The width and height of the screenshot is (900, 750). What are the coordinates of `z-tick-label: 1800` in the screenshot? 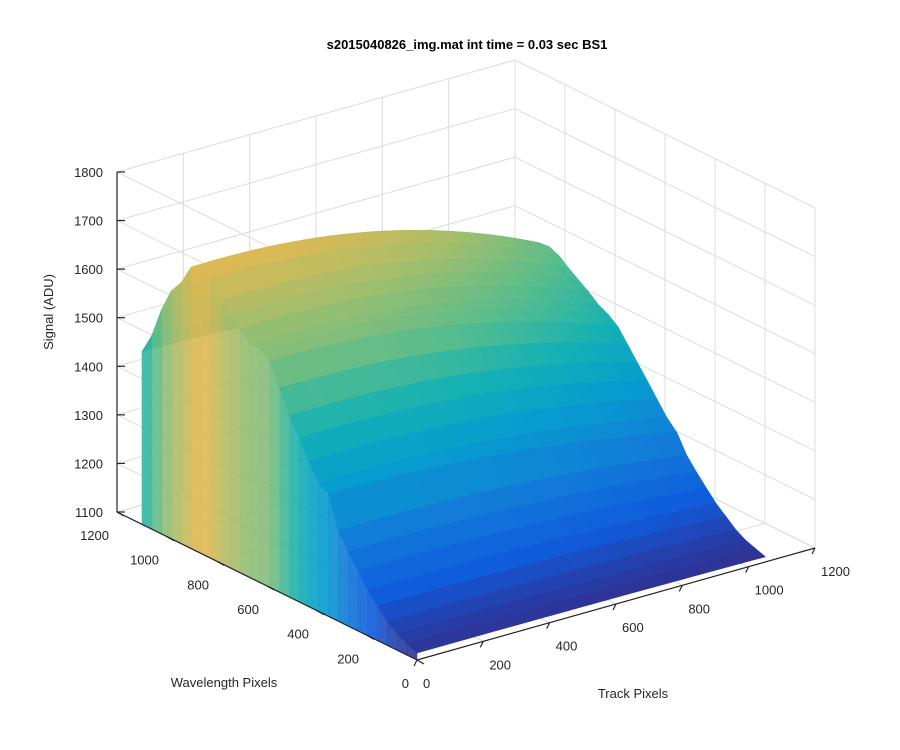 It's located at (88, 172).